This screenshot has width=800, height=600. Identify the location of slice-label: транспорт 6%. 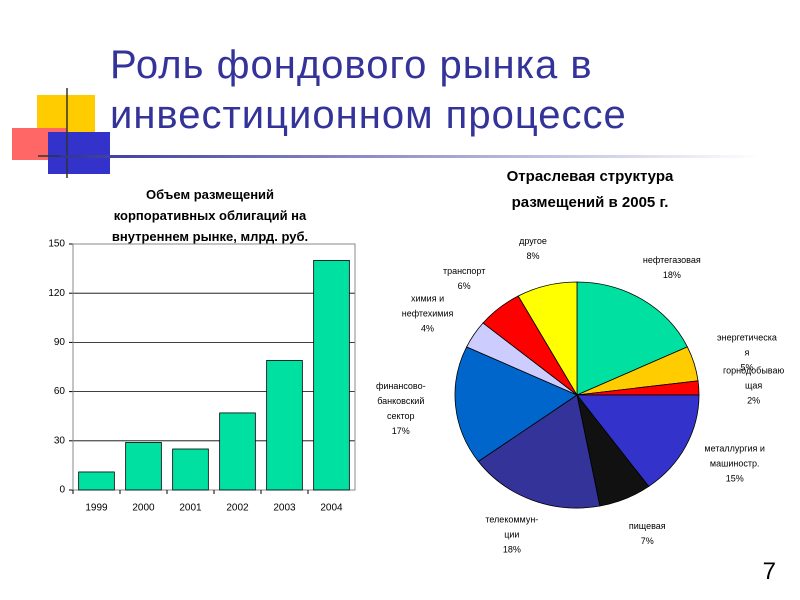
(464, 279).